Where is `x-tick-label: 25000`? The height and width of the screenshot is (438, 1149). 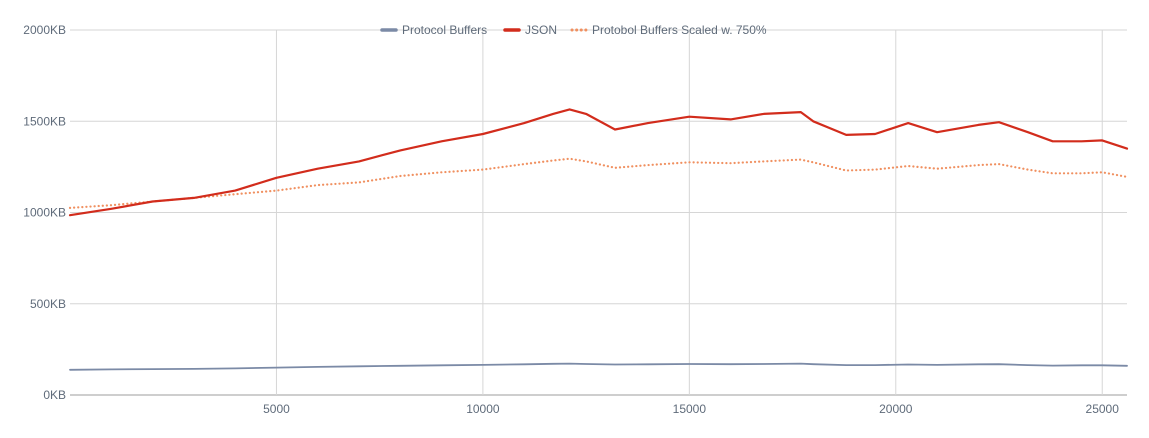 x-tick-label: 25000 is located at coordinates (1103, 409).